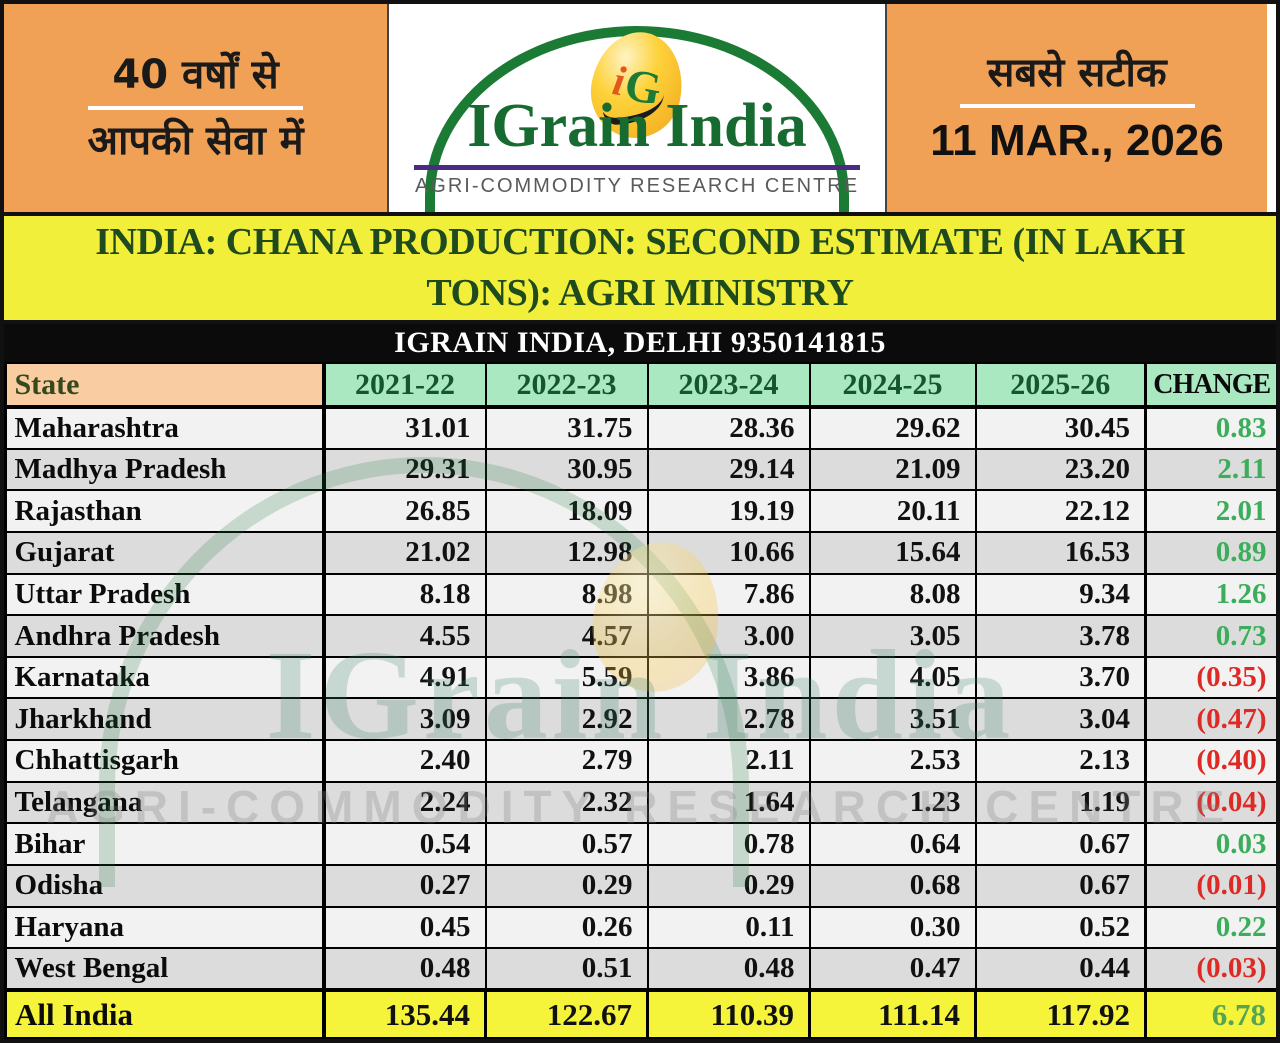 Image resolution: width=1280 pixels, height=1043 pixels. What do you see at coordinates (165, 886) in the screenshot?
I see `state-cell: Odisha` at bounding box center [165, 886].